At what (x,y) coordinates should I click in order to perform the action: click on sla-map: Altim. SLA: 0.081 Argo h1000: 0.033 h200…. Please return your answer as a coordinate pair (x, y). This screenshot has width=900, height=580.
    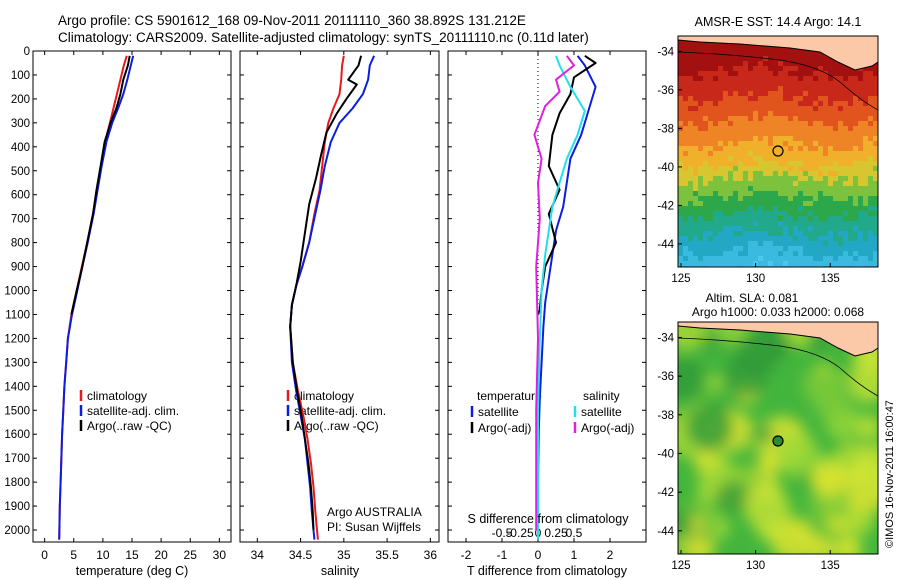
    Looking at the image, I should click on (776, 431).